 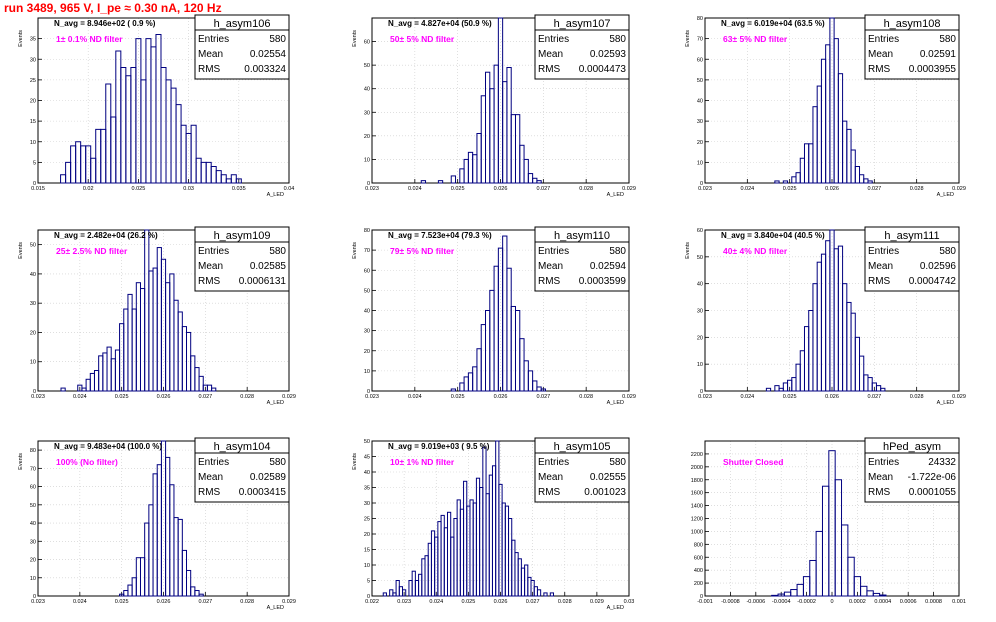 What do you see at coordinates (608, 54) in the screenshot?
I see `stats-value: 0.02593` at bounding box center [608, 54].